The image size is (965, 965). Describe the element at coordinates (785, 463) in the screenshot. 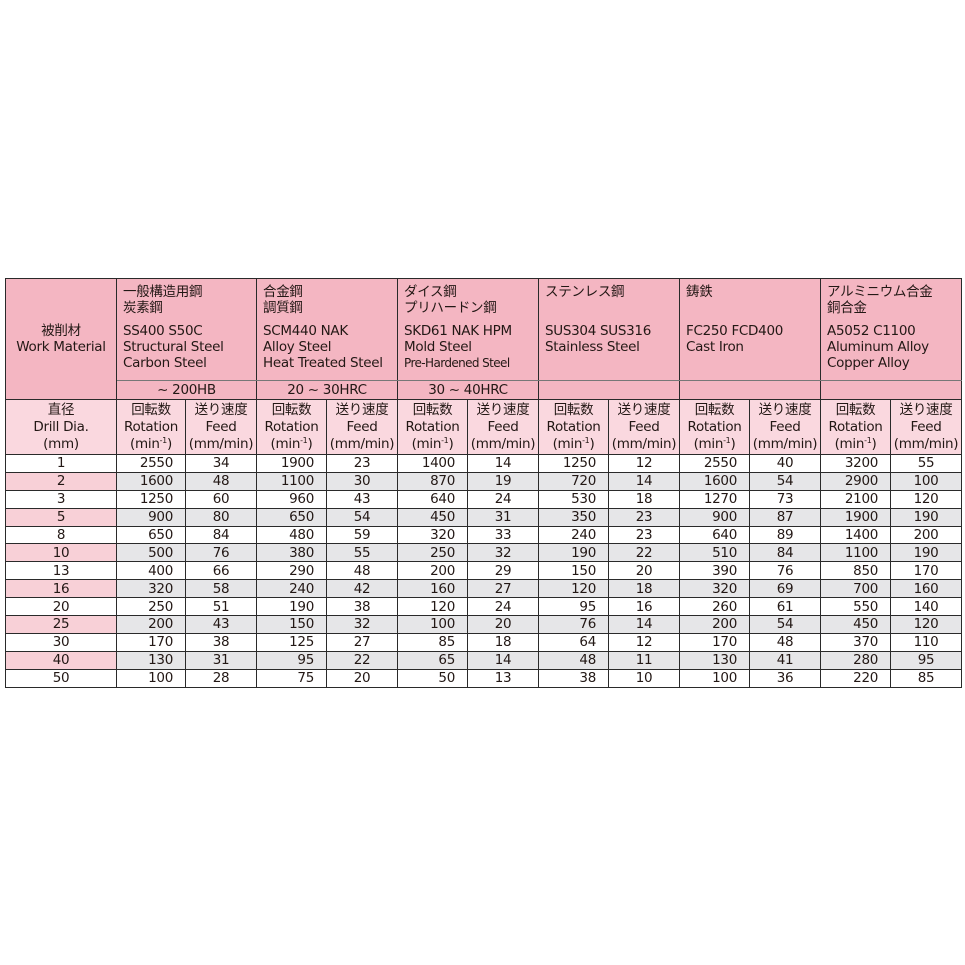

I see `feed-cell: 40` at that location.